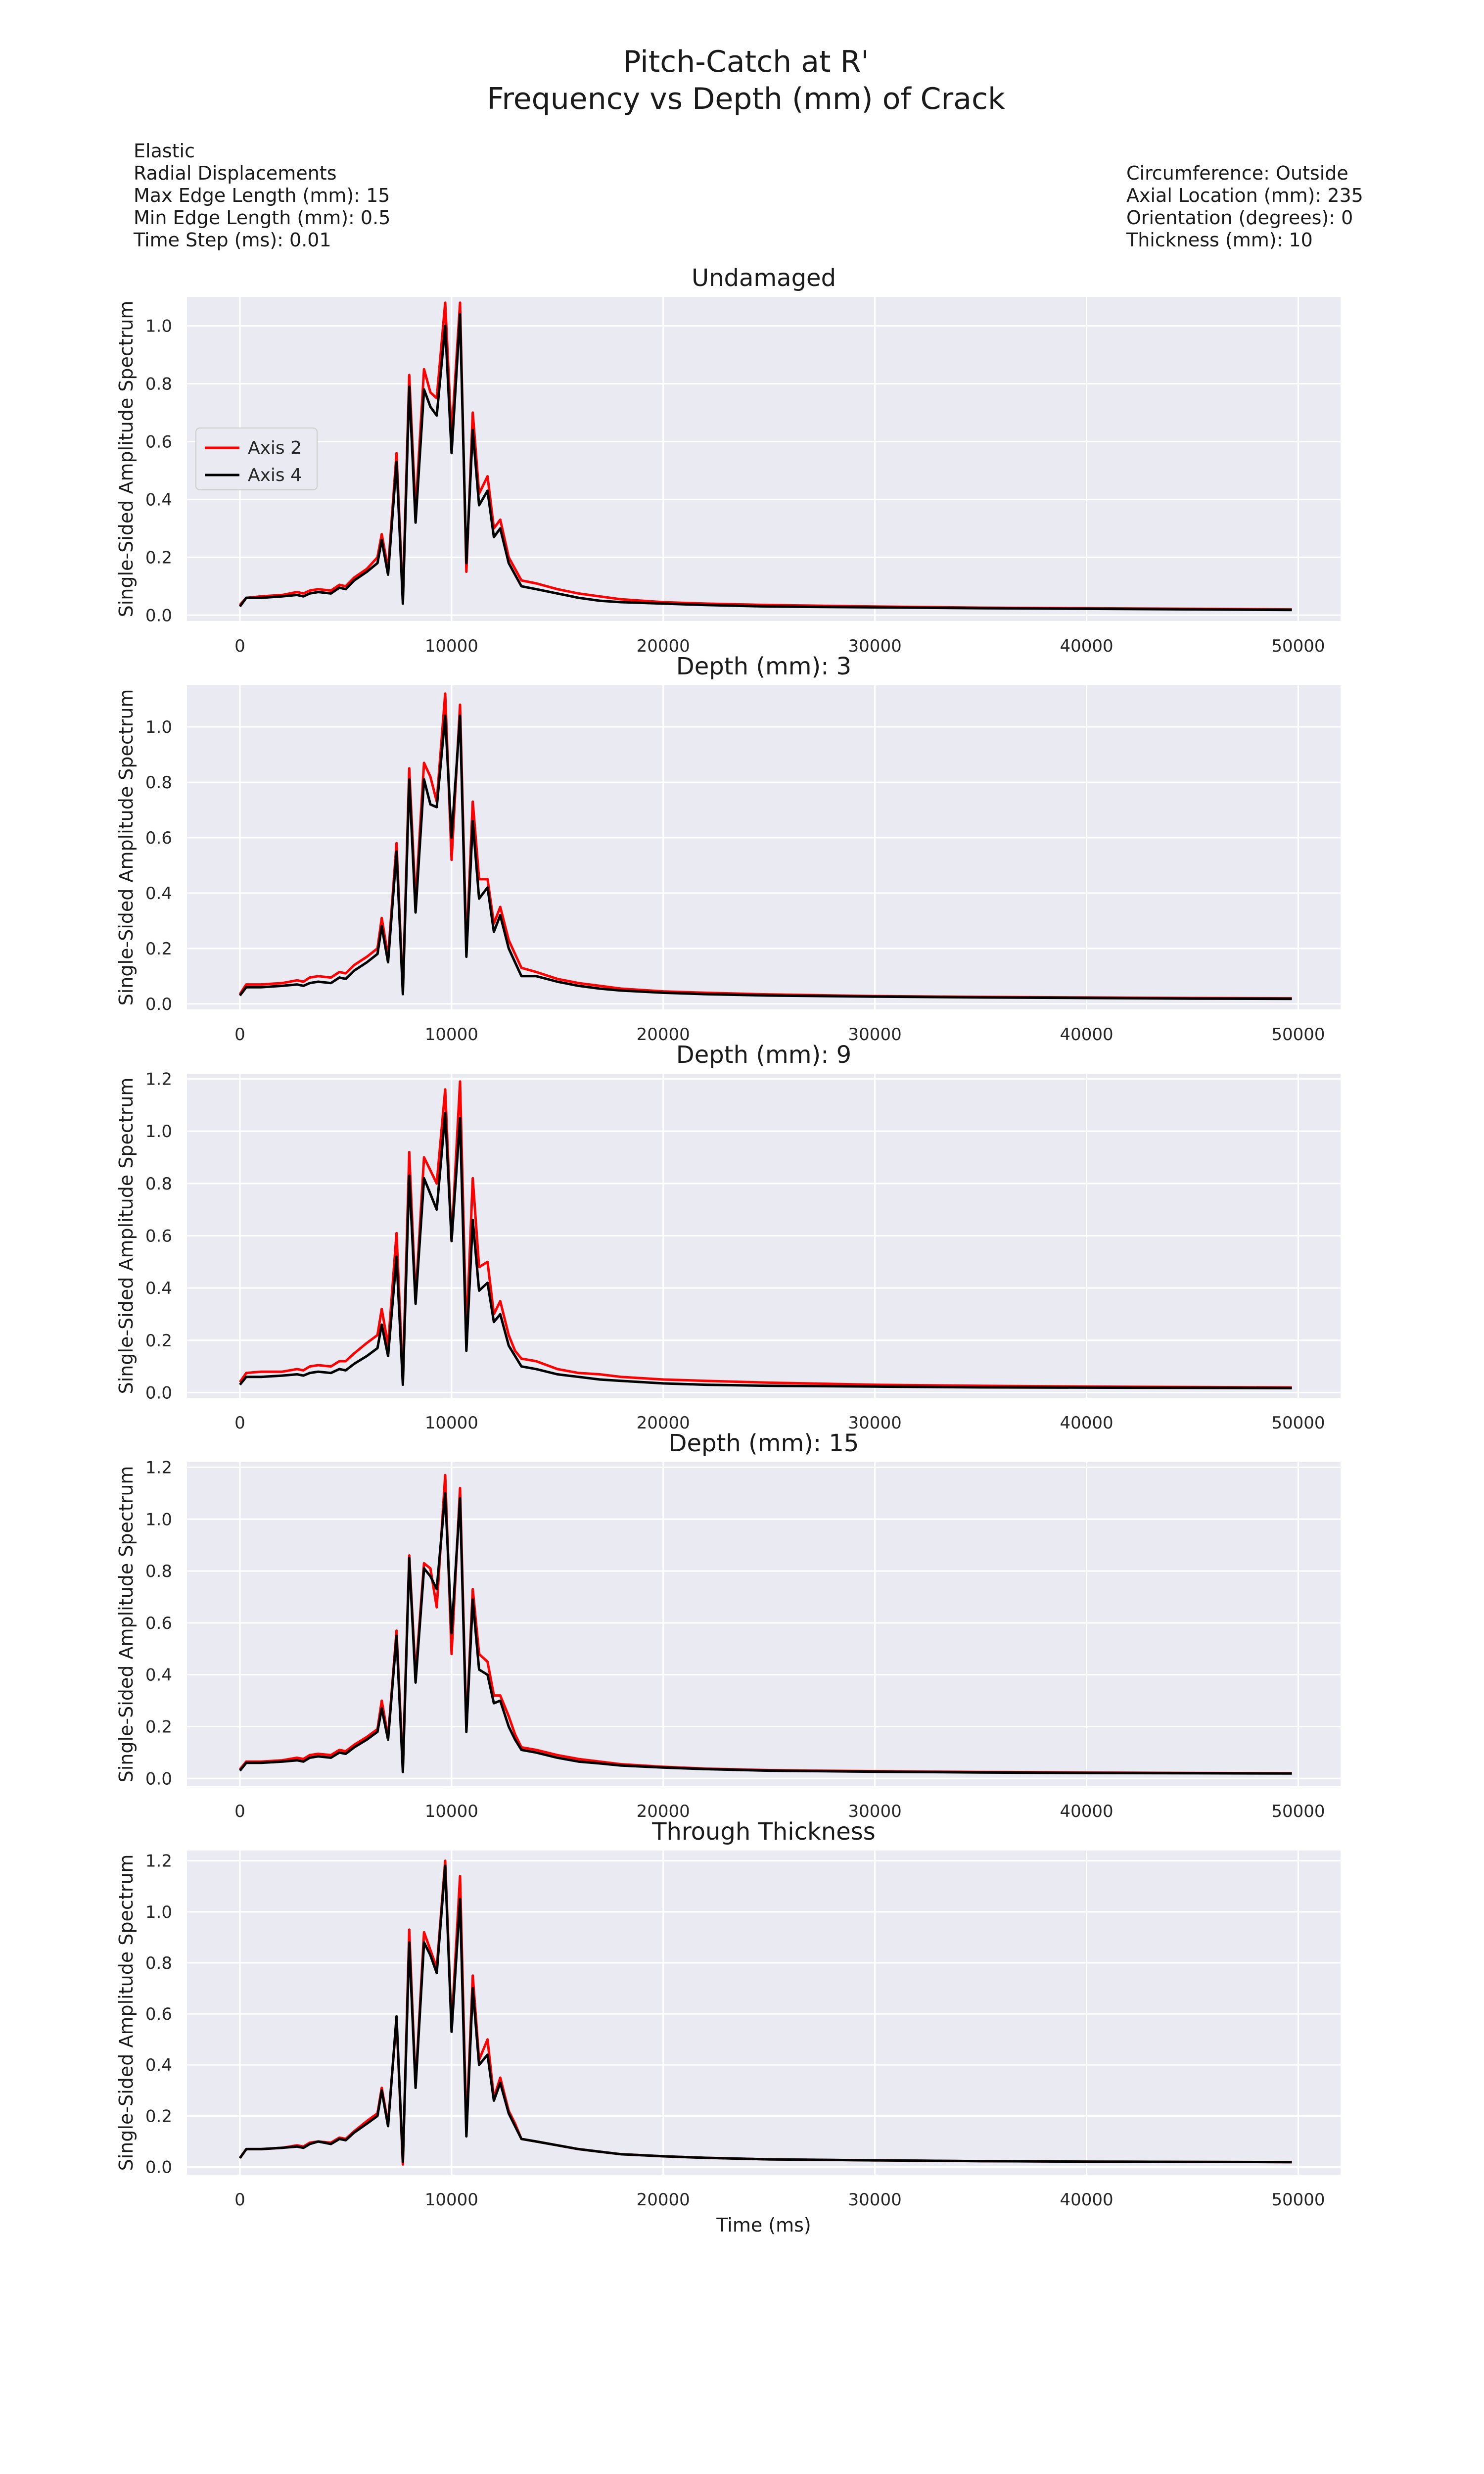  What do you see at coordinates (262, 218) in the screenshot?
I see `info-min-edge-length: Min Edge Length (mm): 0.5` at bounding box center [262, 218].